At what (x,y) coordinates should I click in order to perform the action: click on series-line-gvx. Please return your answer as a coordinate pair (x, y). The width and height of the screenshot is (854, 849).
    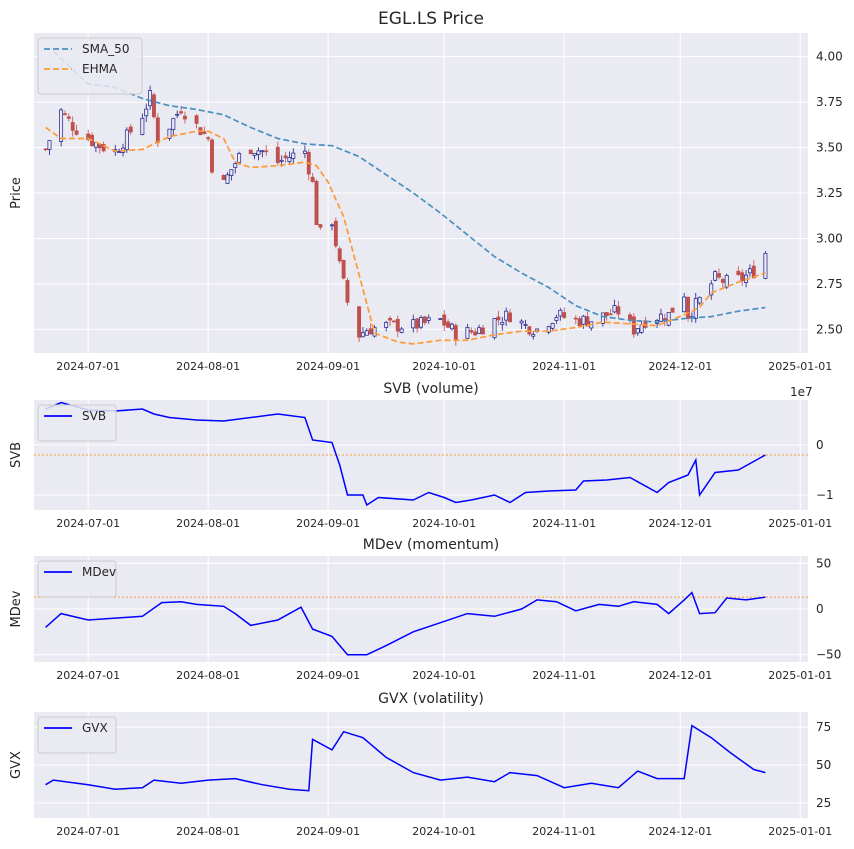
    Looking at the image, I should click on (405, 758).